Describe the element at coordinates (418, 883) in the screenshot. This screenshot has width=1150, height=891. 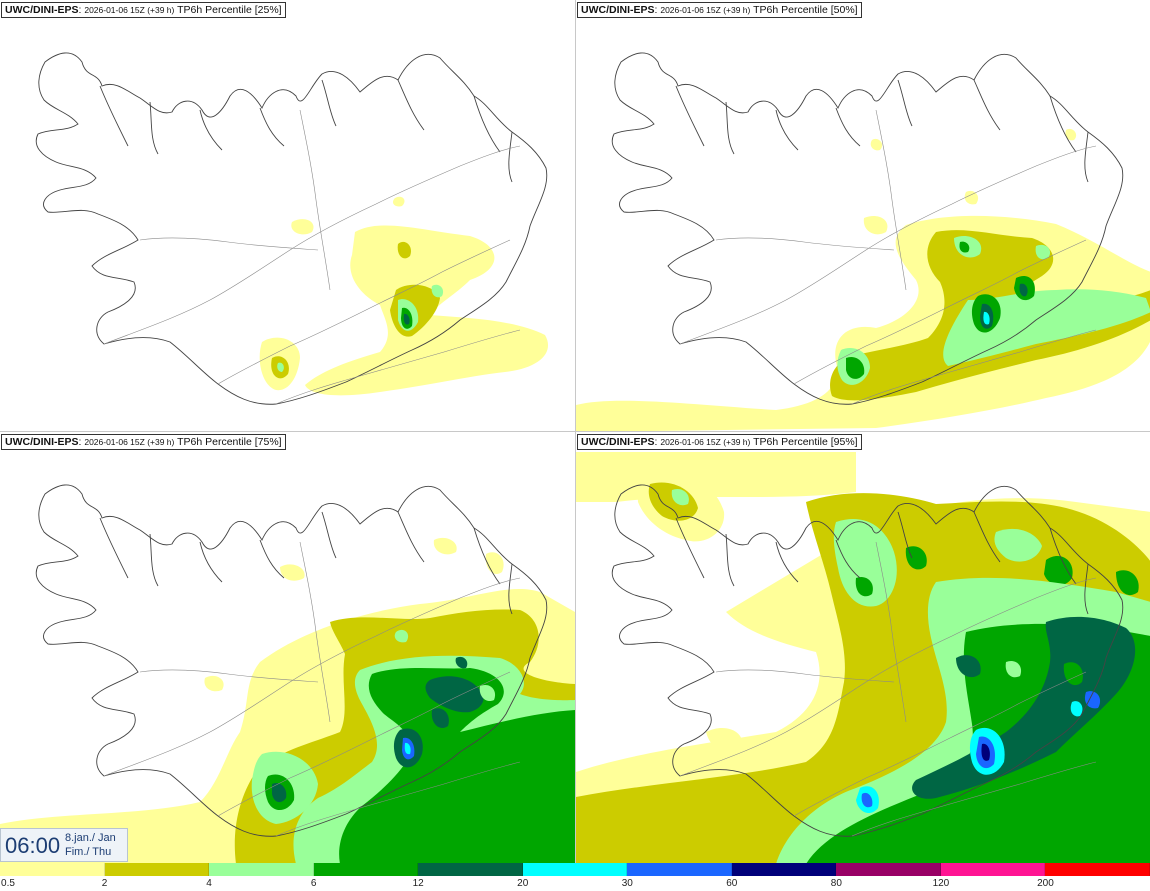
I see `legend-tick-label: 12` at that location.